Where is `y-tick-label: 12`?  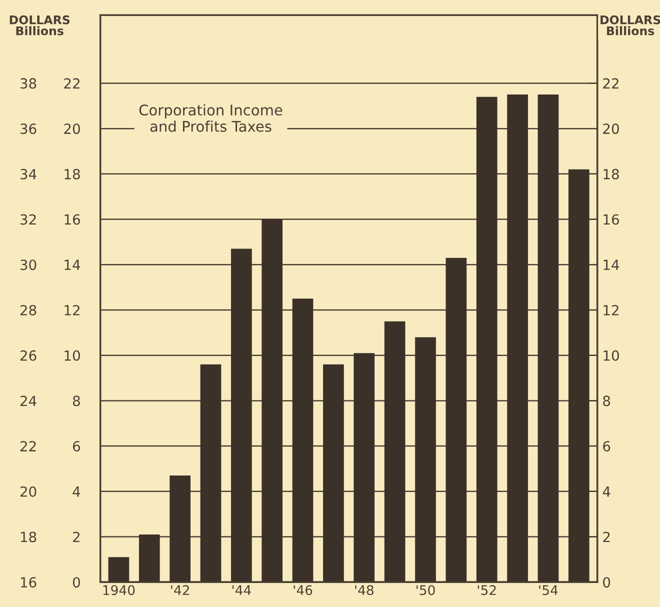
y-tick-label: 12 is located at coordinates (72, 310).